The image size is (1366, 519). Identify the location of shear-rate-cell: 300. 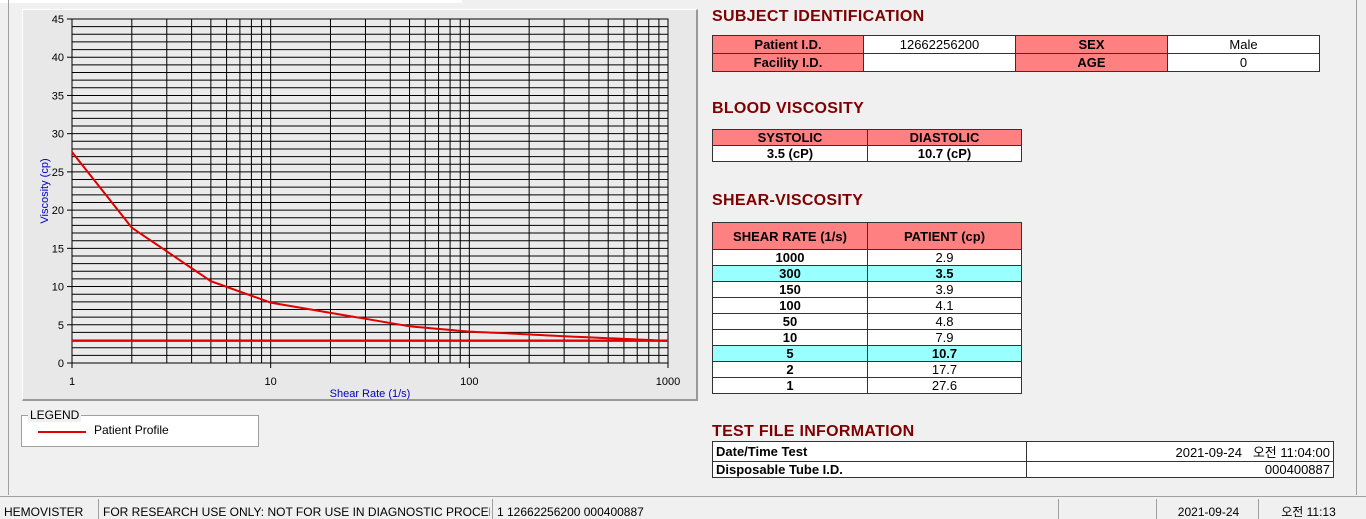
(790, 274).